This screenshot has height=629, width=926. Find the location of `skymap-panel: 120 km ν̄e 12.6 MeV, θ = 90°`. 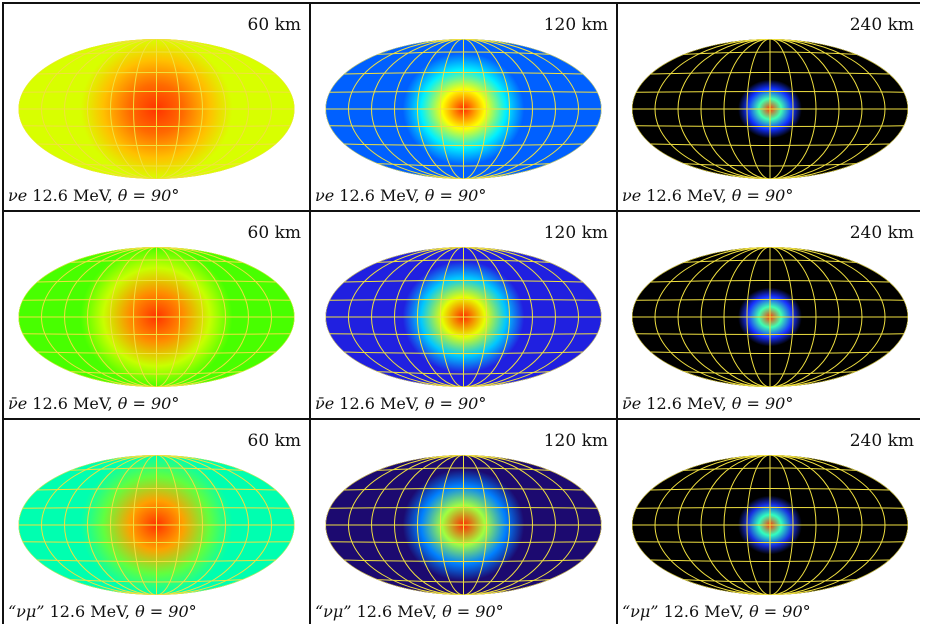

skymap-panel: 120 km ν̄e 12.6 MeV, θ = 90° is located at coordinates (463, 315).